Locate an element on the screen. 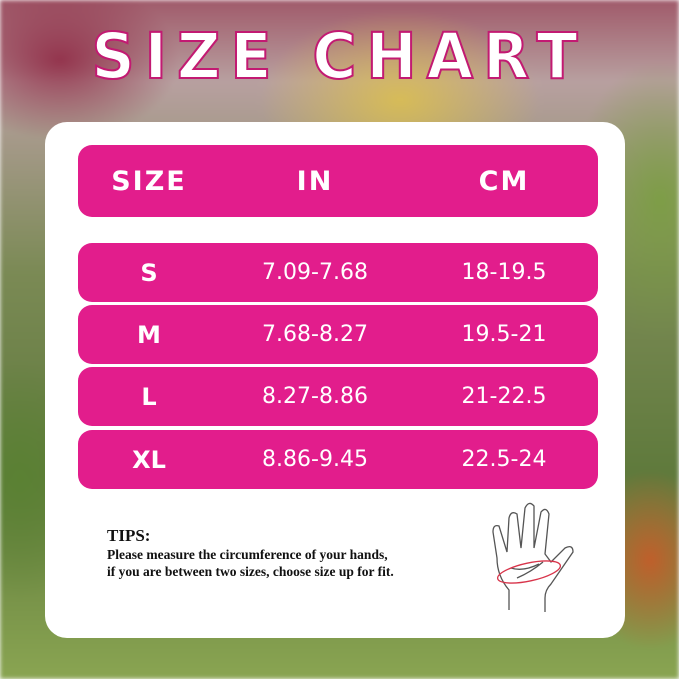  in-cell: 7.68-8.27 is located at coordinates (315, 334).